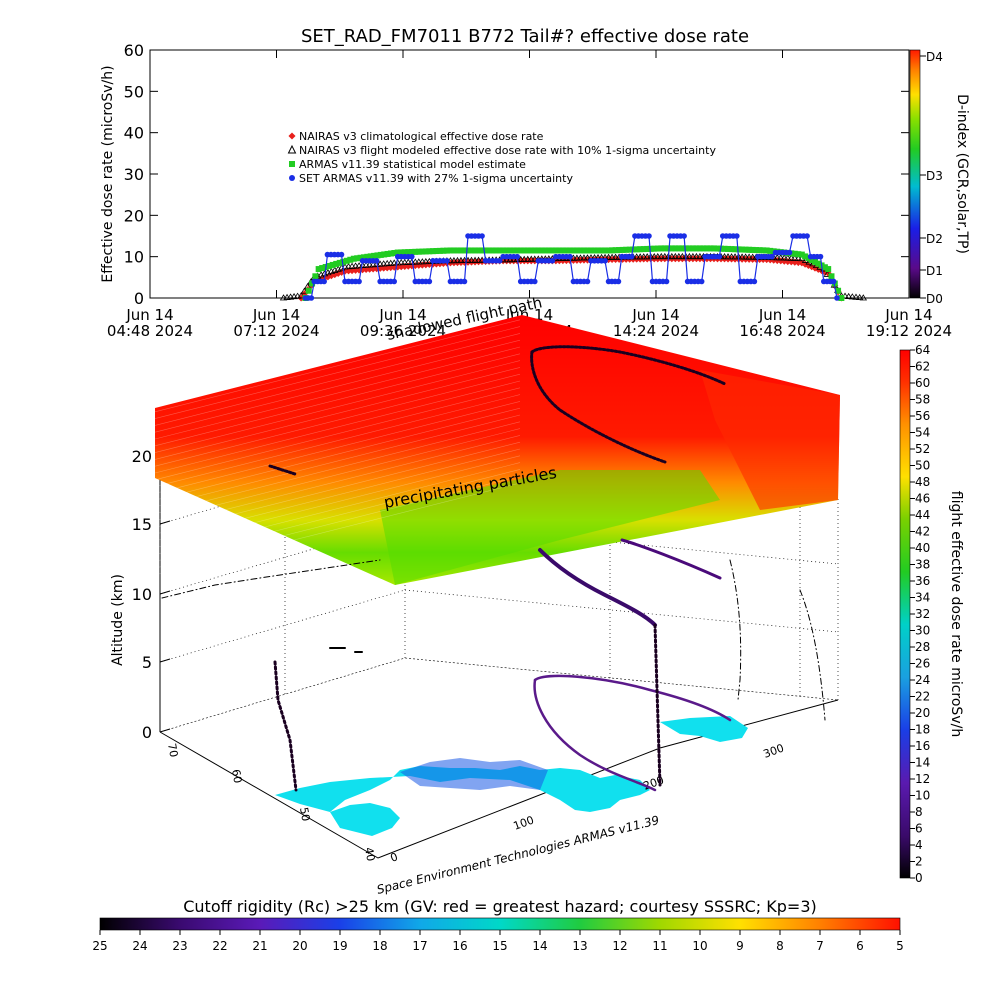 The width and height of the screenshot is (1000, 1000). Describe the element at coordinates (142, 594) in the screenshot. I see `altitude-tick-label: 10` at that location.